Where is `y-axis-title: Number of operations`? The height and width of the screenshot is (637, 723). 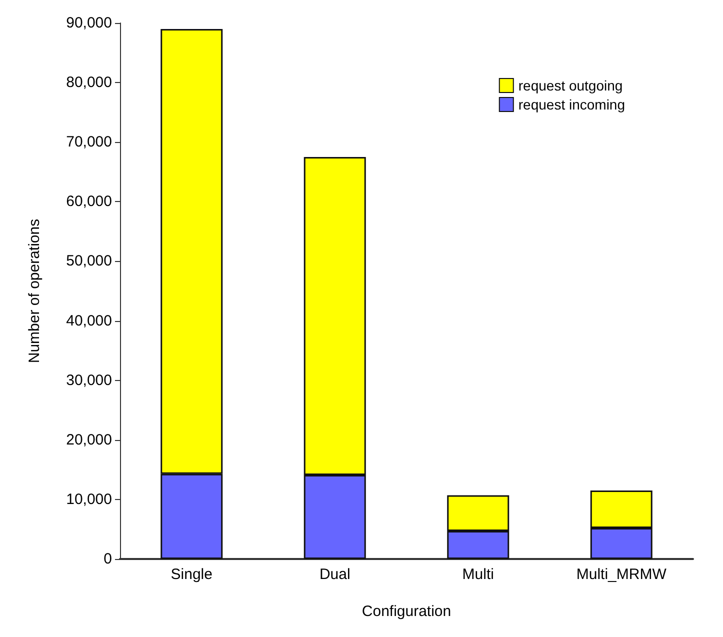 y-axis-title: Number of operations is located at coordinates (34, 291).